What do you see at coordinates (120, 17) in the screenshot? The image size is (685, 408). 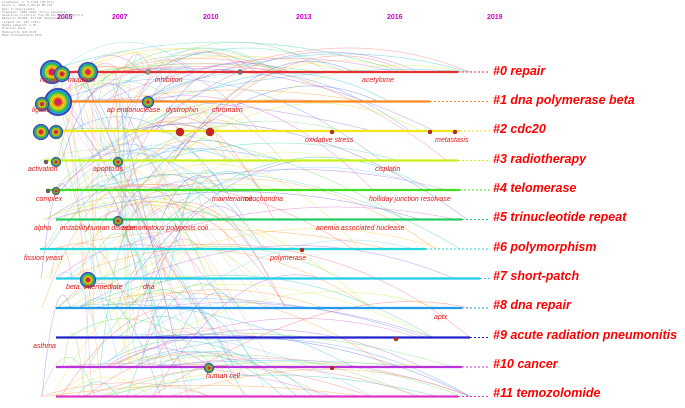 I see `year-label: 2007` at bounding box center [120, 17].